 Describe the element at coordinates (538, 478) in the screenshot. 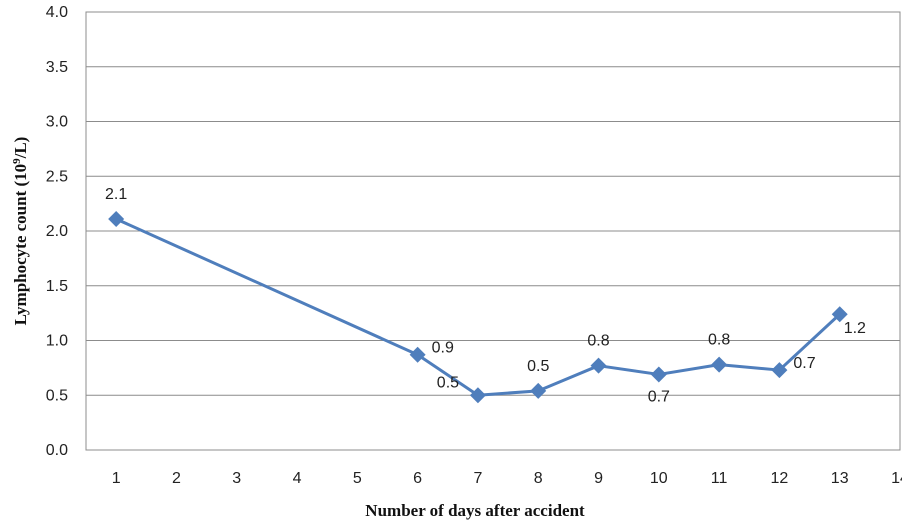

I see `x-tick-label: 8` at that location.